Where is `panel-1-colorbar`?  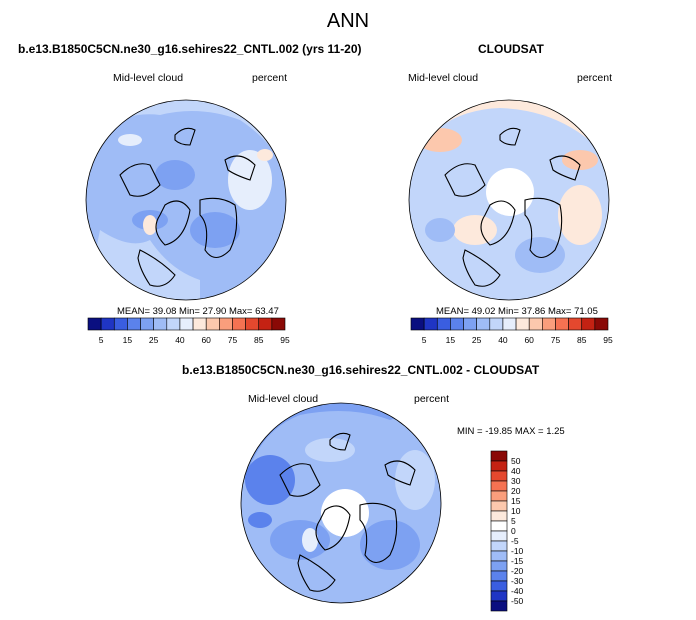 panel-1-colorbar is located at coordinates (186, 324).